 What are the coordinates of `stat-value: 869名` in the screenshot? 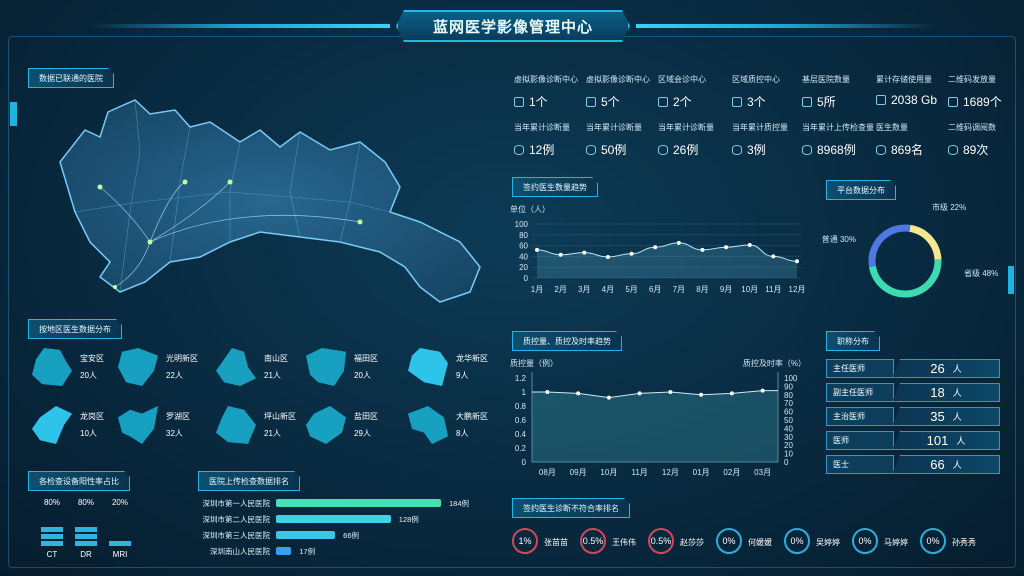 It's located at (907, 150).